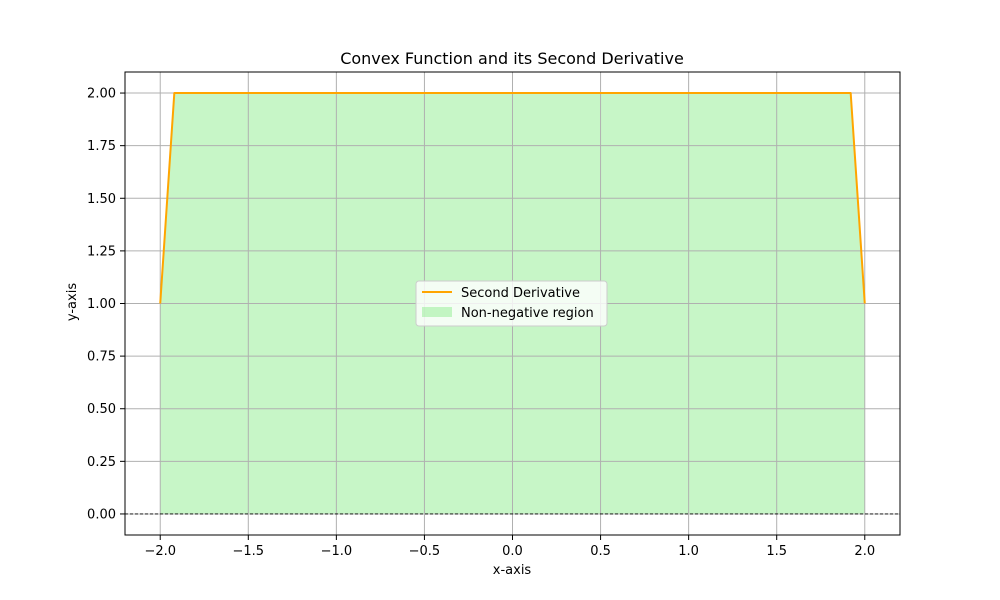 The height and width of the screenshot is (600, 1000). I want to click on legend-box, so click(511, 303).